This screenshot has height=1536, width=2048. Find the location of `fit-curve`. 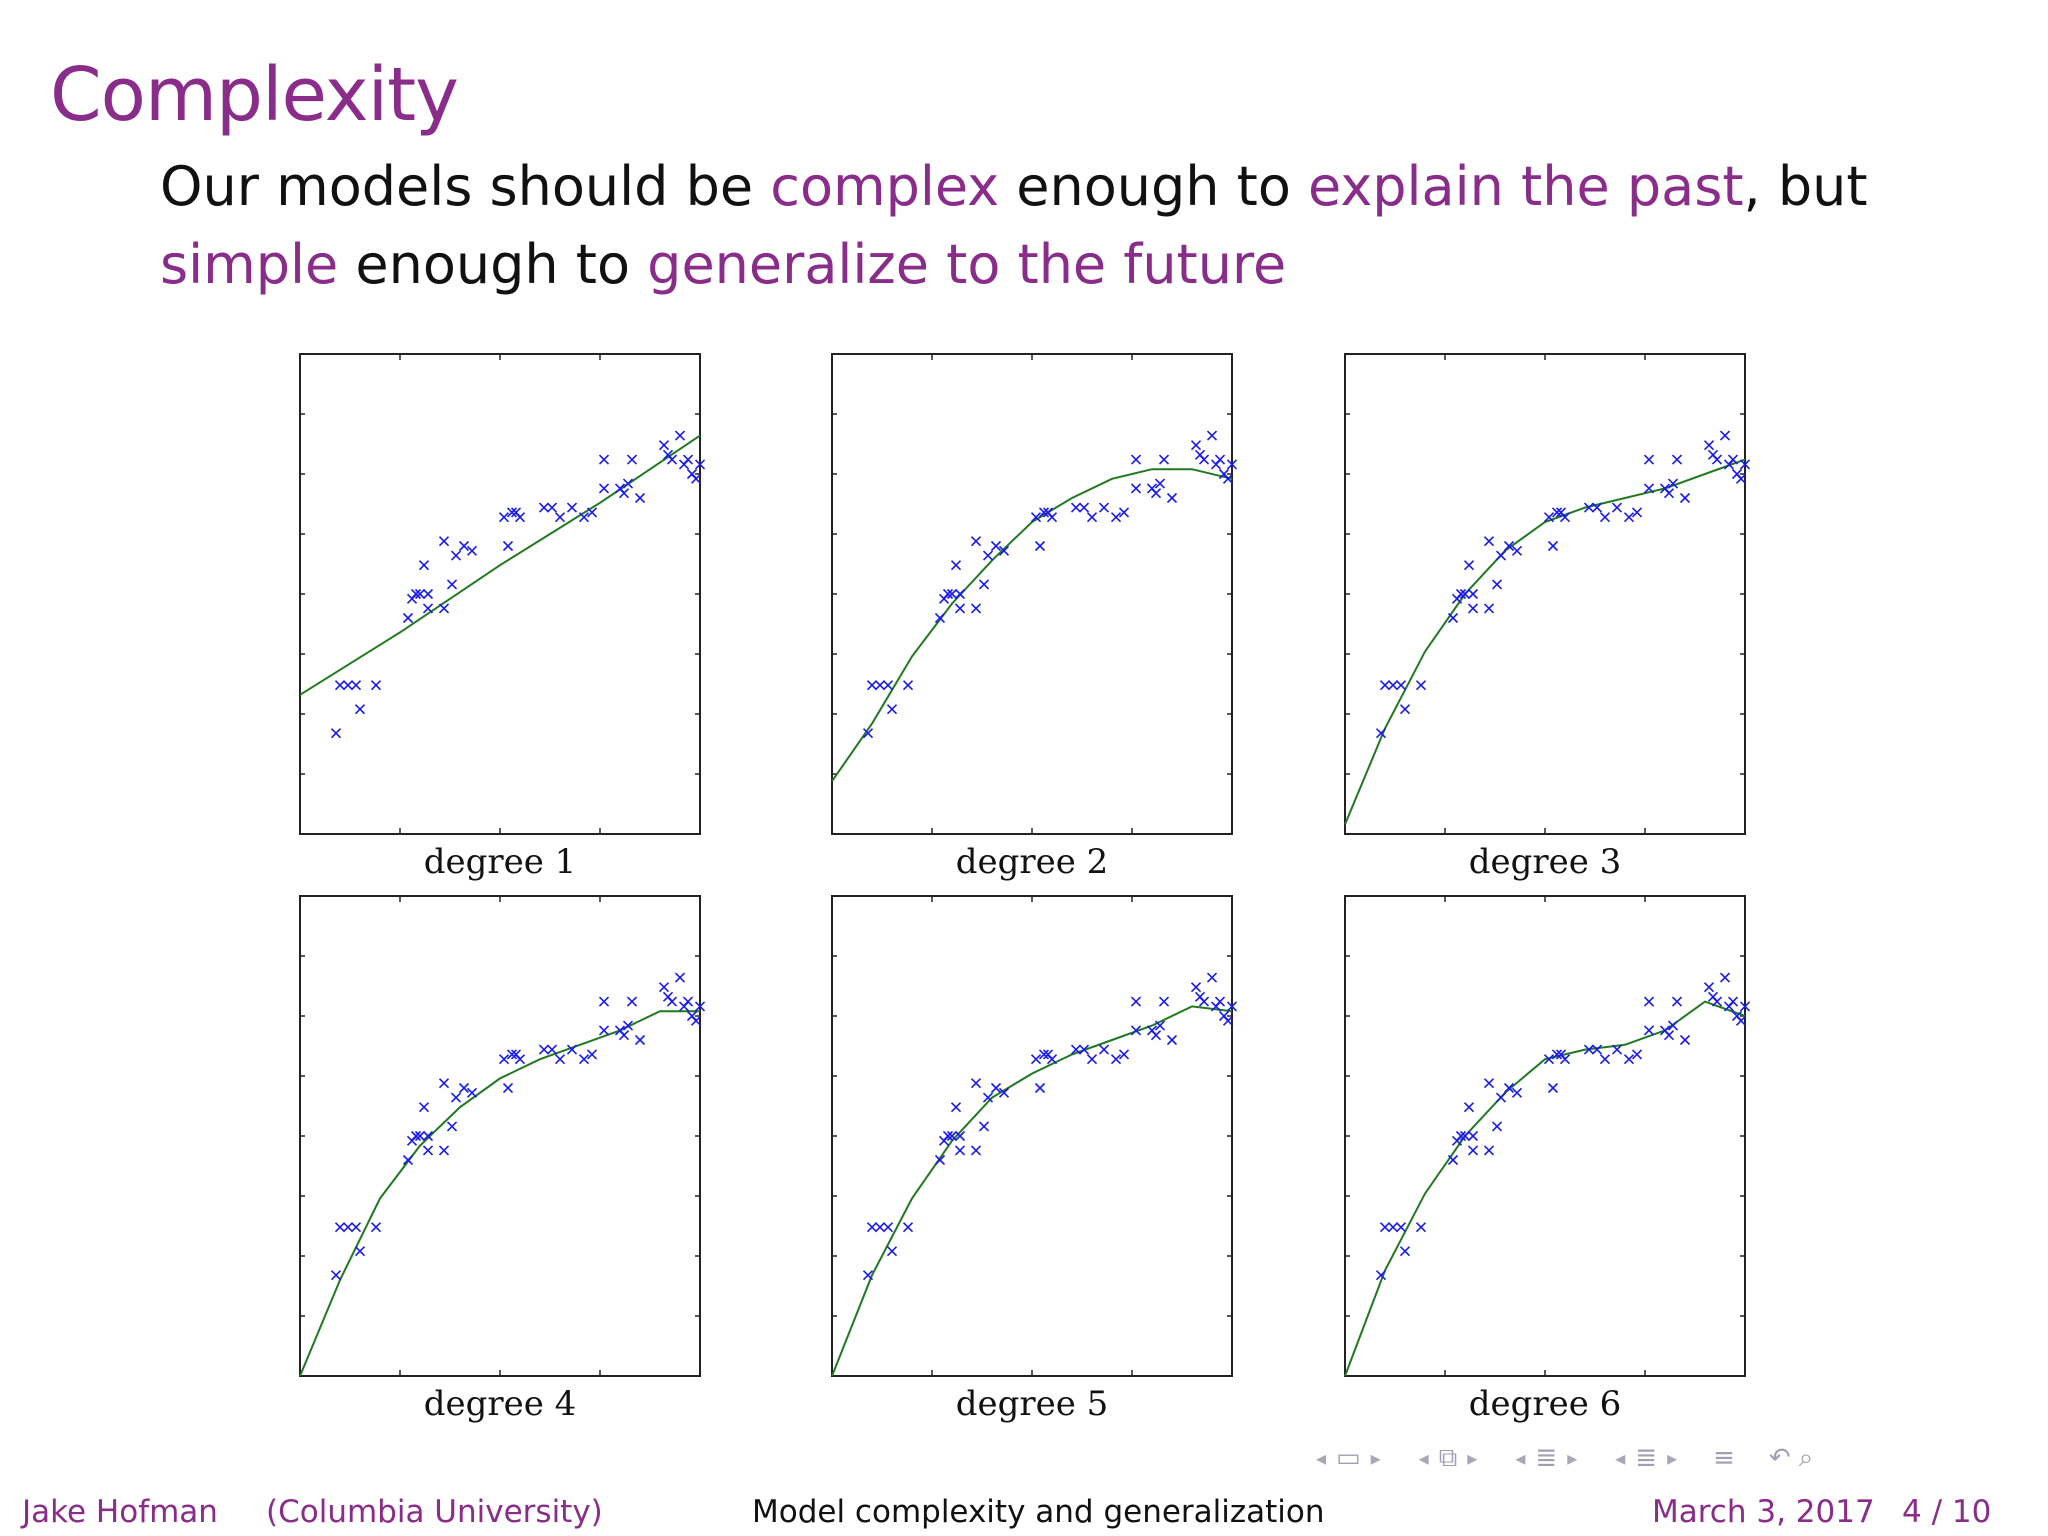

fit-curve is located at coordinates (500, 565).